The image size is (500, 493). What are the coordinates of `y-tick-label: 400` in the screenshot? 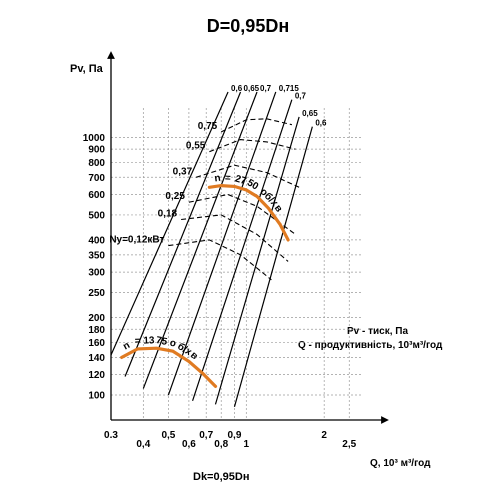 It's located at (96, 240).